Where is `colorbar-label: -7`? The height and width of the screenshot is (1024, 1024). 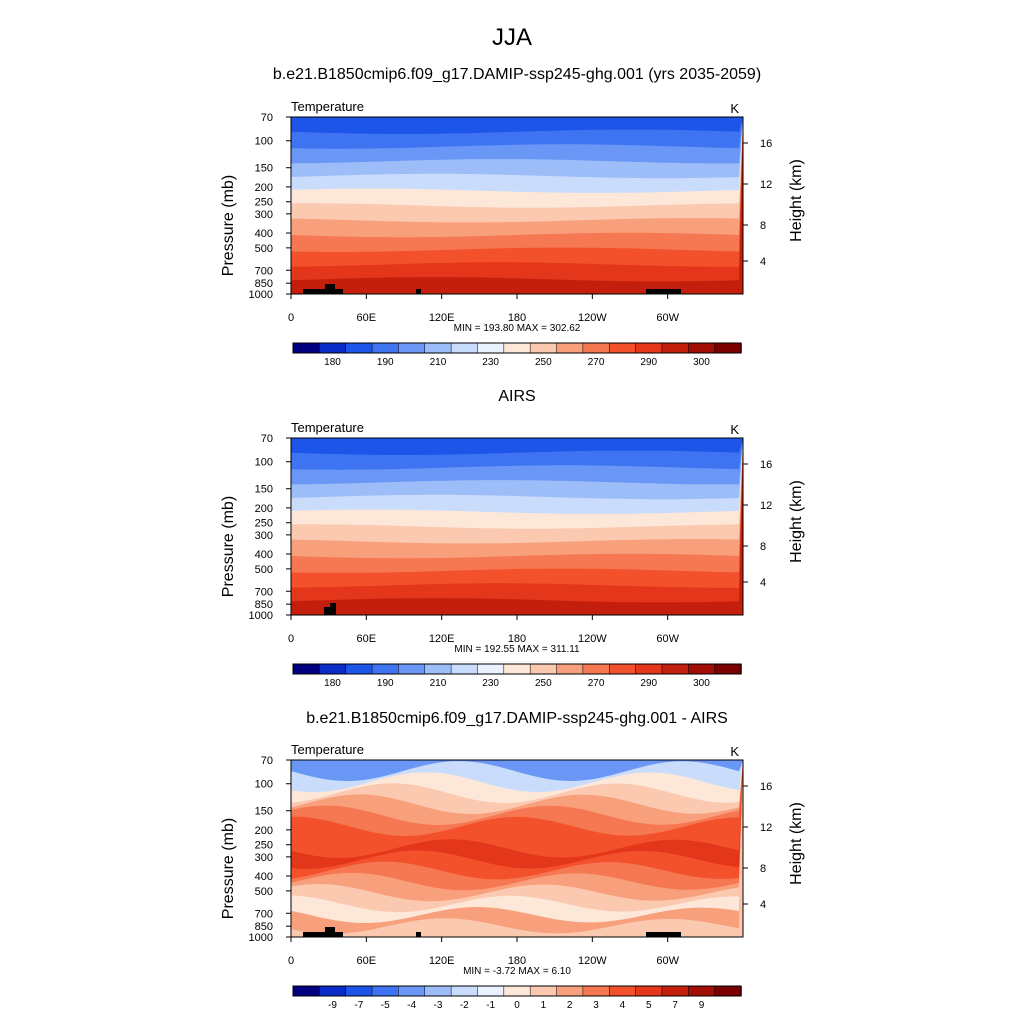
colorbar-label: -7 is located at coordinates (358, 1005).